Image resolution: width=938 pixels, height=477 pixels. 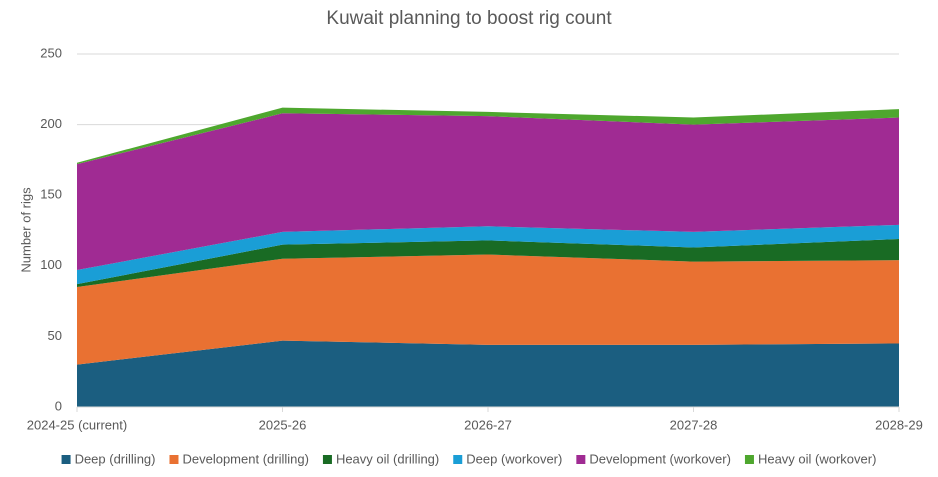 I want to click on y-tick-label: 50, so click(x=55, y=335).